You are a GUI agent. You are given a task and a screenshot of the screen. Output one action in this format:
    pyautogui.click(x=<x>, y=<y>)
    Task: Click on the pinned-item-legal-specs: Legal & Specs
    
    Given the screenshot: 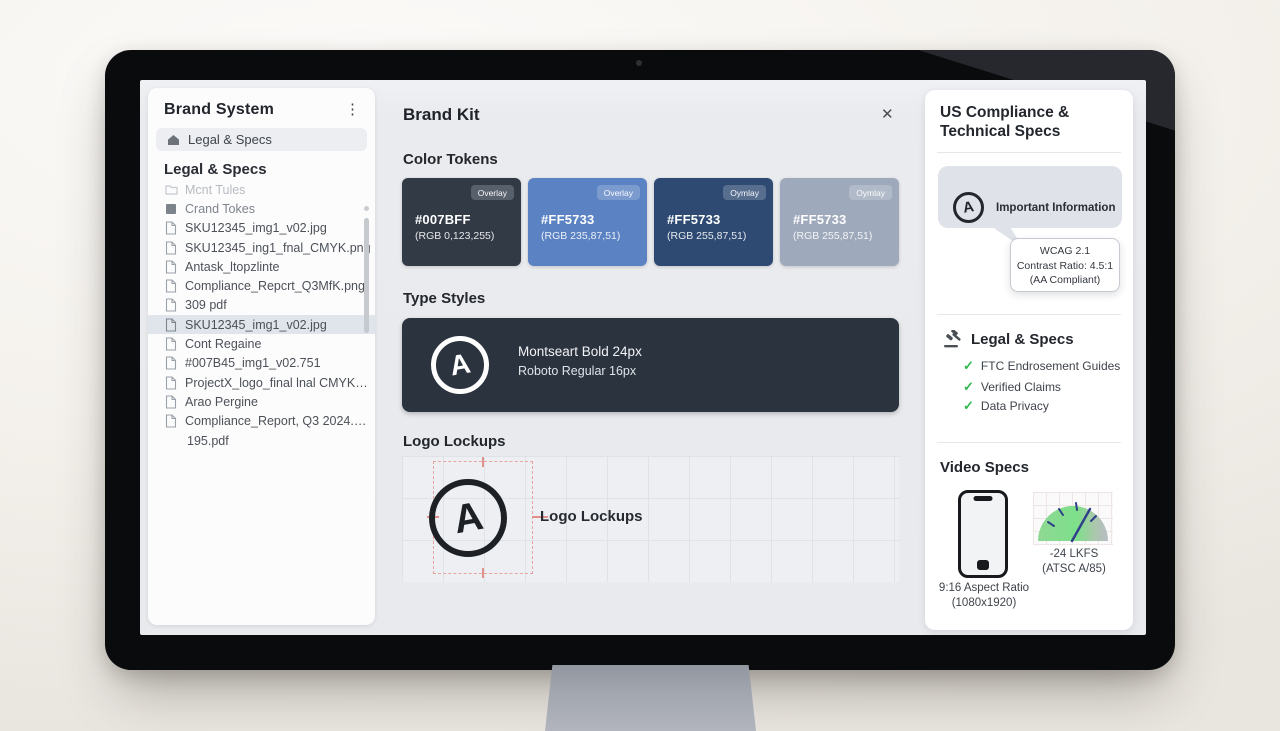 What is the action you would take?
    pyautogui.click(x=261, y=139)
    